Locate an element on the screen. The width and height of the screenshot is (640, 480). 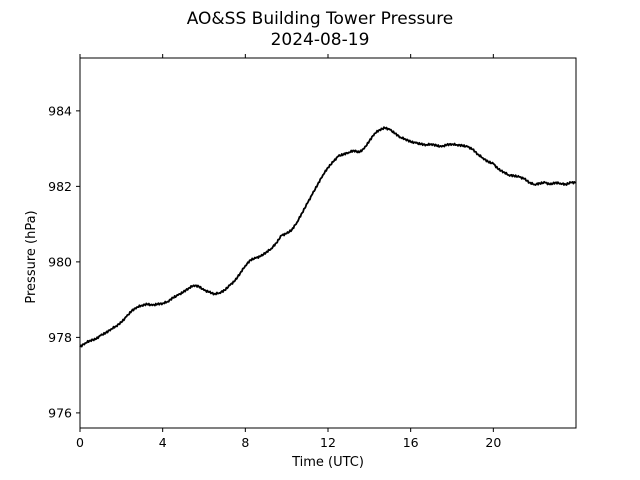
y-axis-ticks: 976 978 980 982 984 is located at coordinates (64, 261).